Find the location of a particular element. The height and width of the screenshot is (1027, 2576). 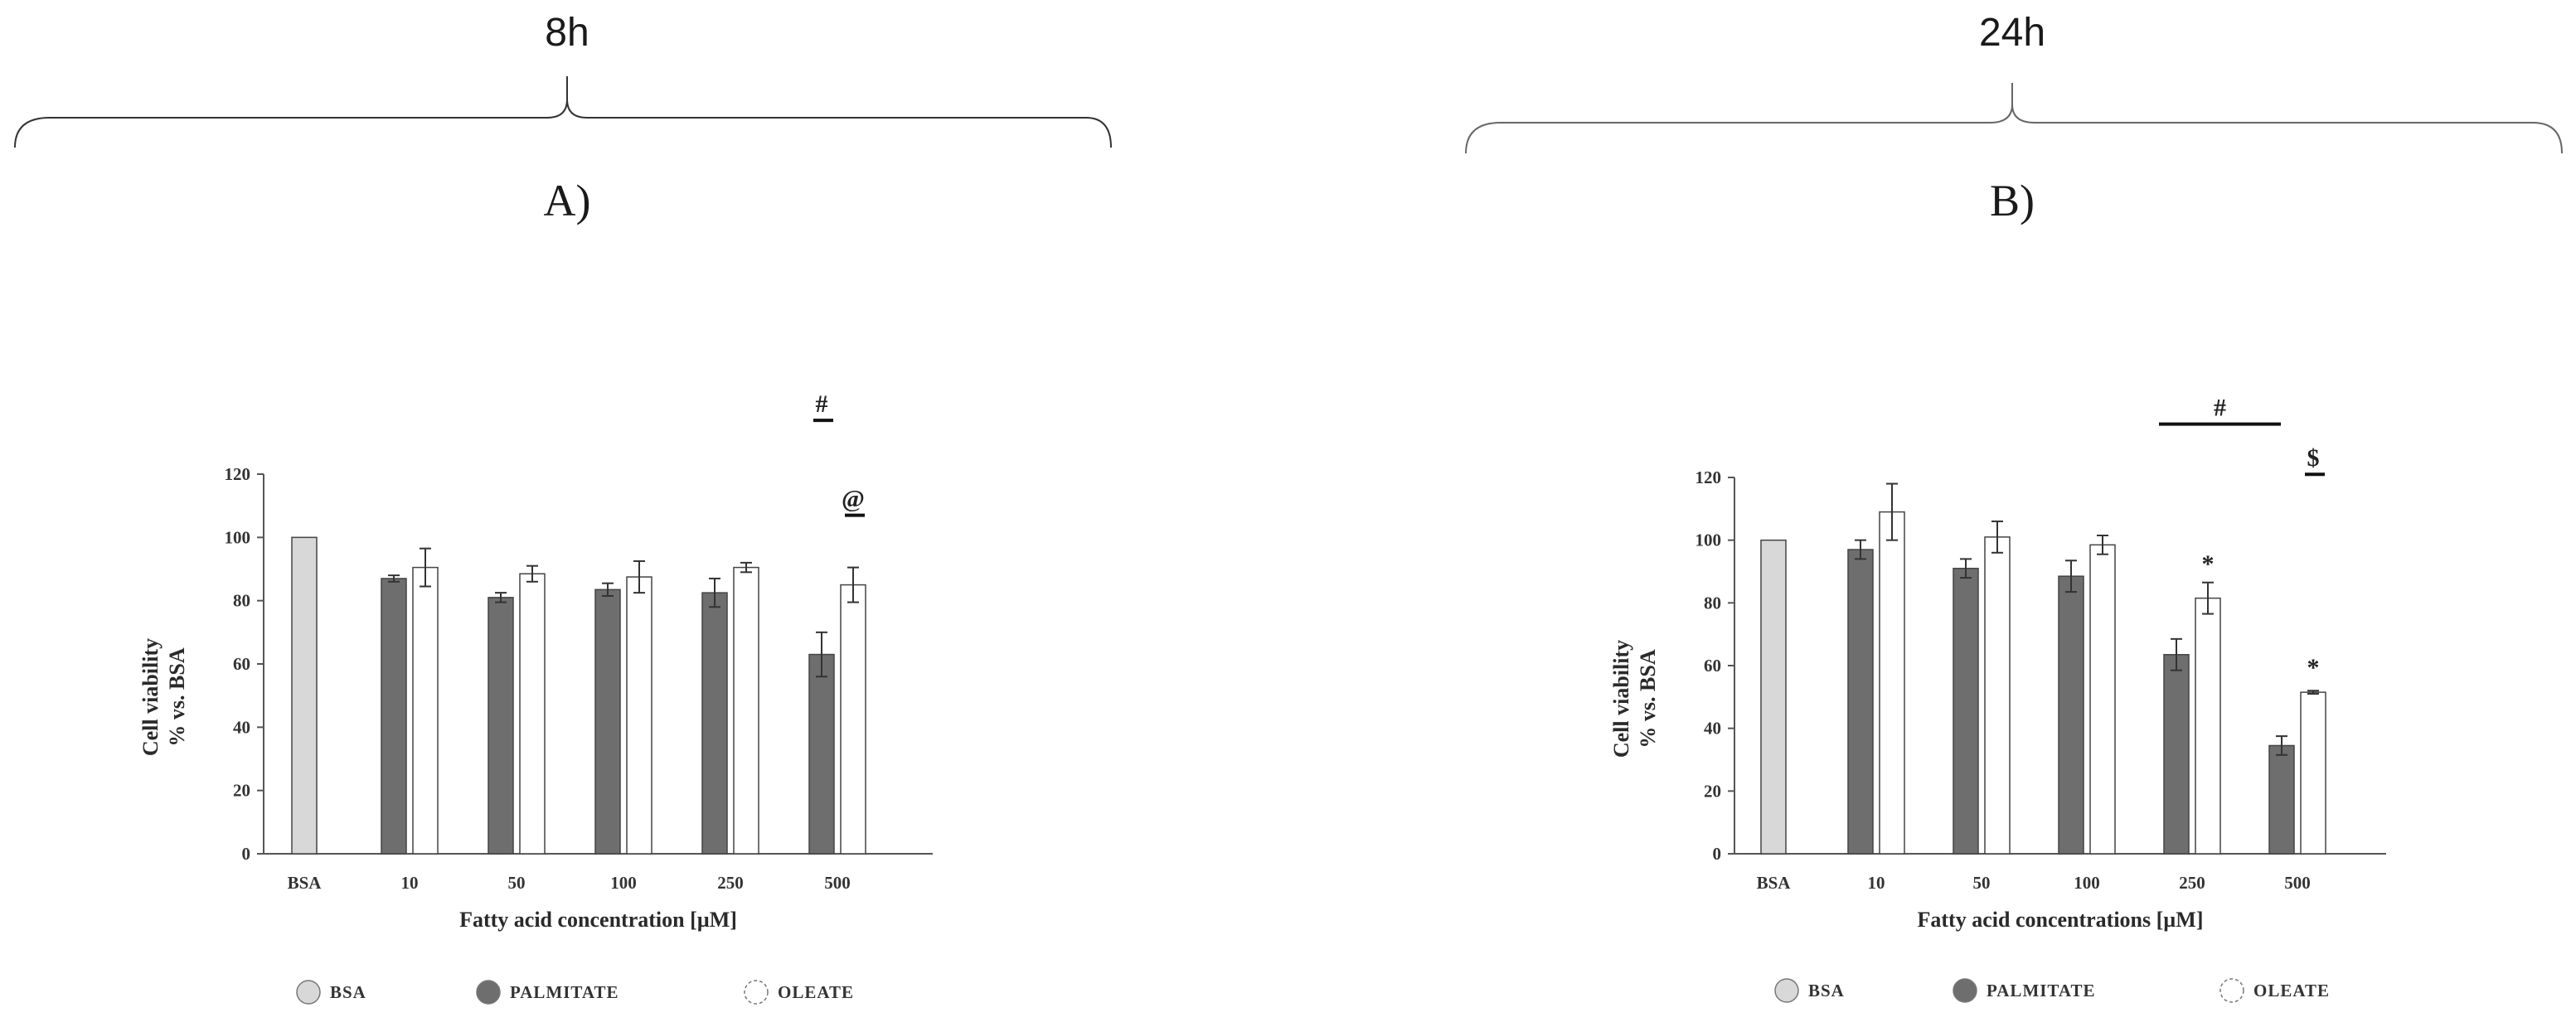

legend-a: BSA PALMITATE OLEATE is located at coordinates (575, 992).